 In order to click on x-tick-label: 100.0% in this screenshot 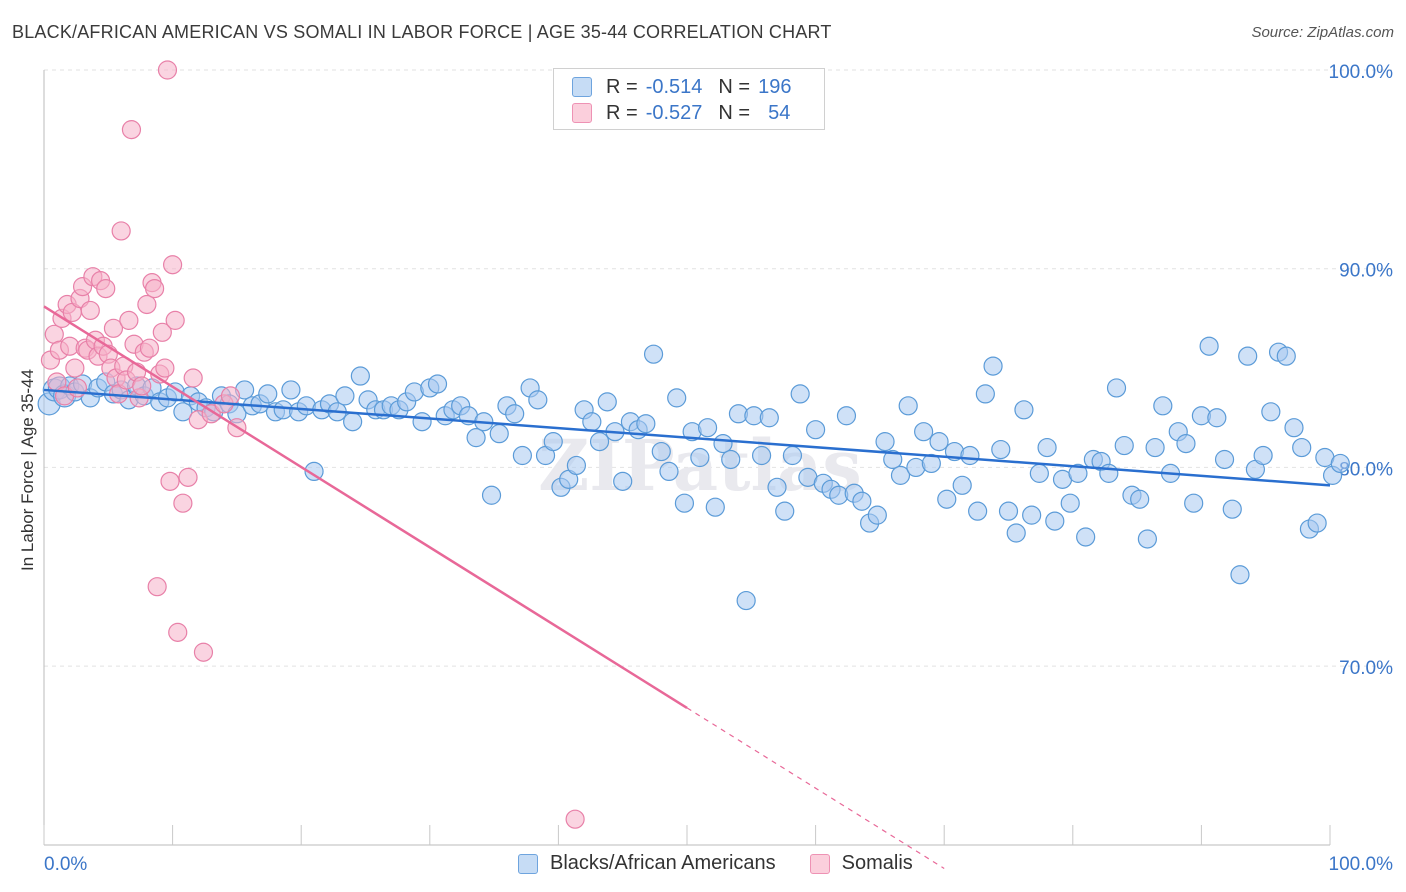, I will do `click(1361, 864)`.